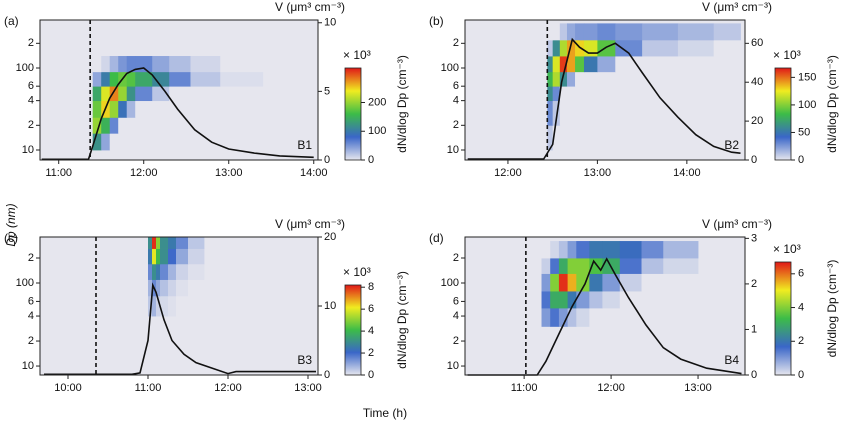 This screenshot has width=845, height=428. What do you see at coordinates (377, 131) in the screenshot?
I see `colorbar-tick-label: 100` at bounding box center [377, 131].